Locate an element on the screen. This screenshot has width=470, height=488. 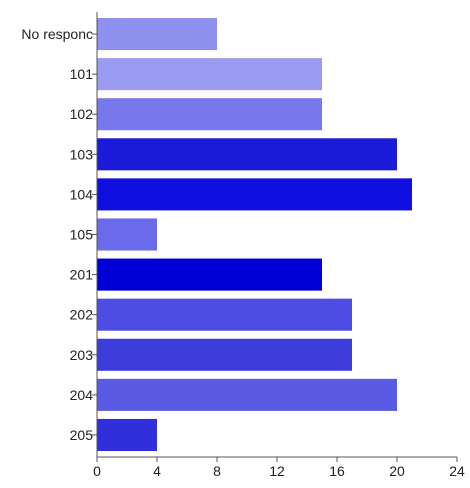
x-tick-label: 8 is located at coordinates (217, 471).